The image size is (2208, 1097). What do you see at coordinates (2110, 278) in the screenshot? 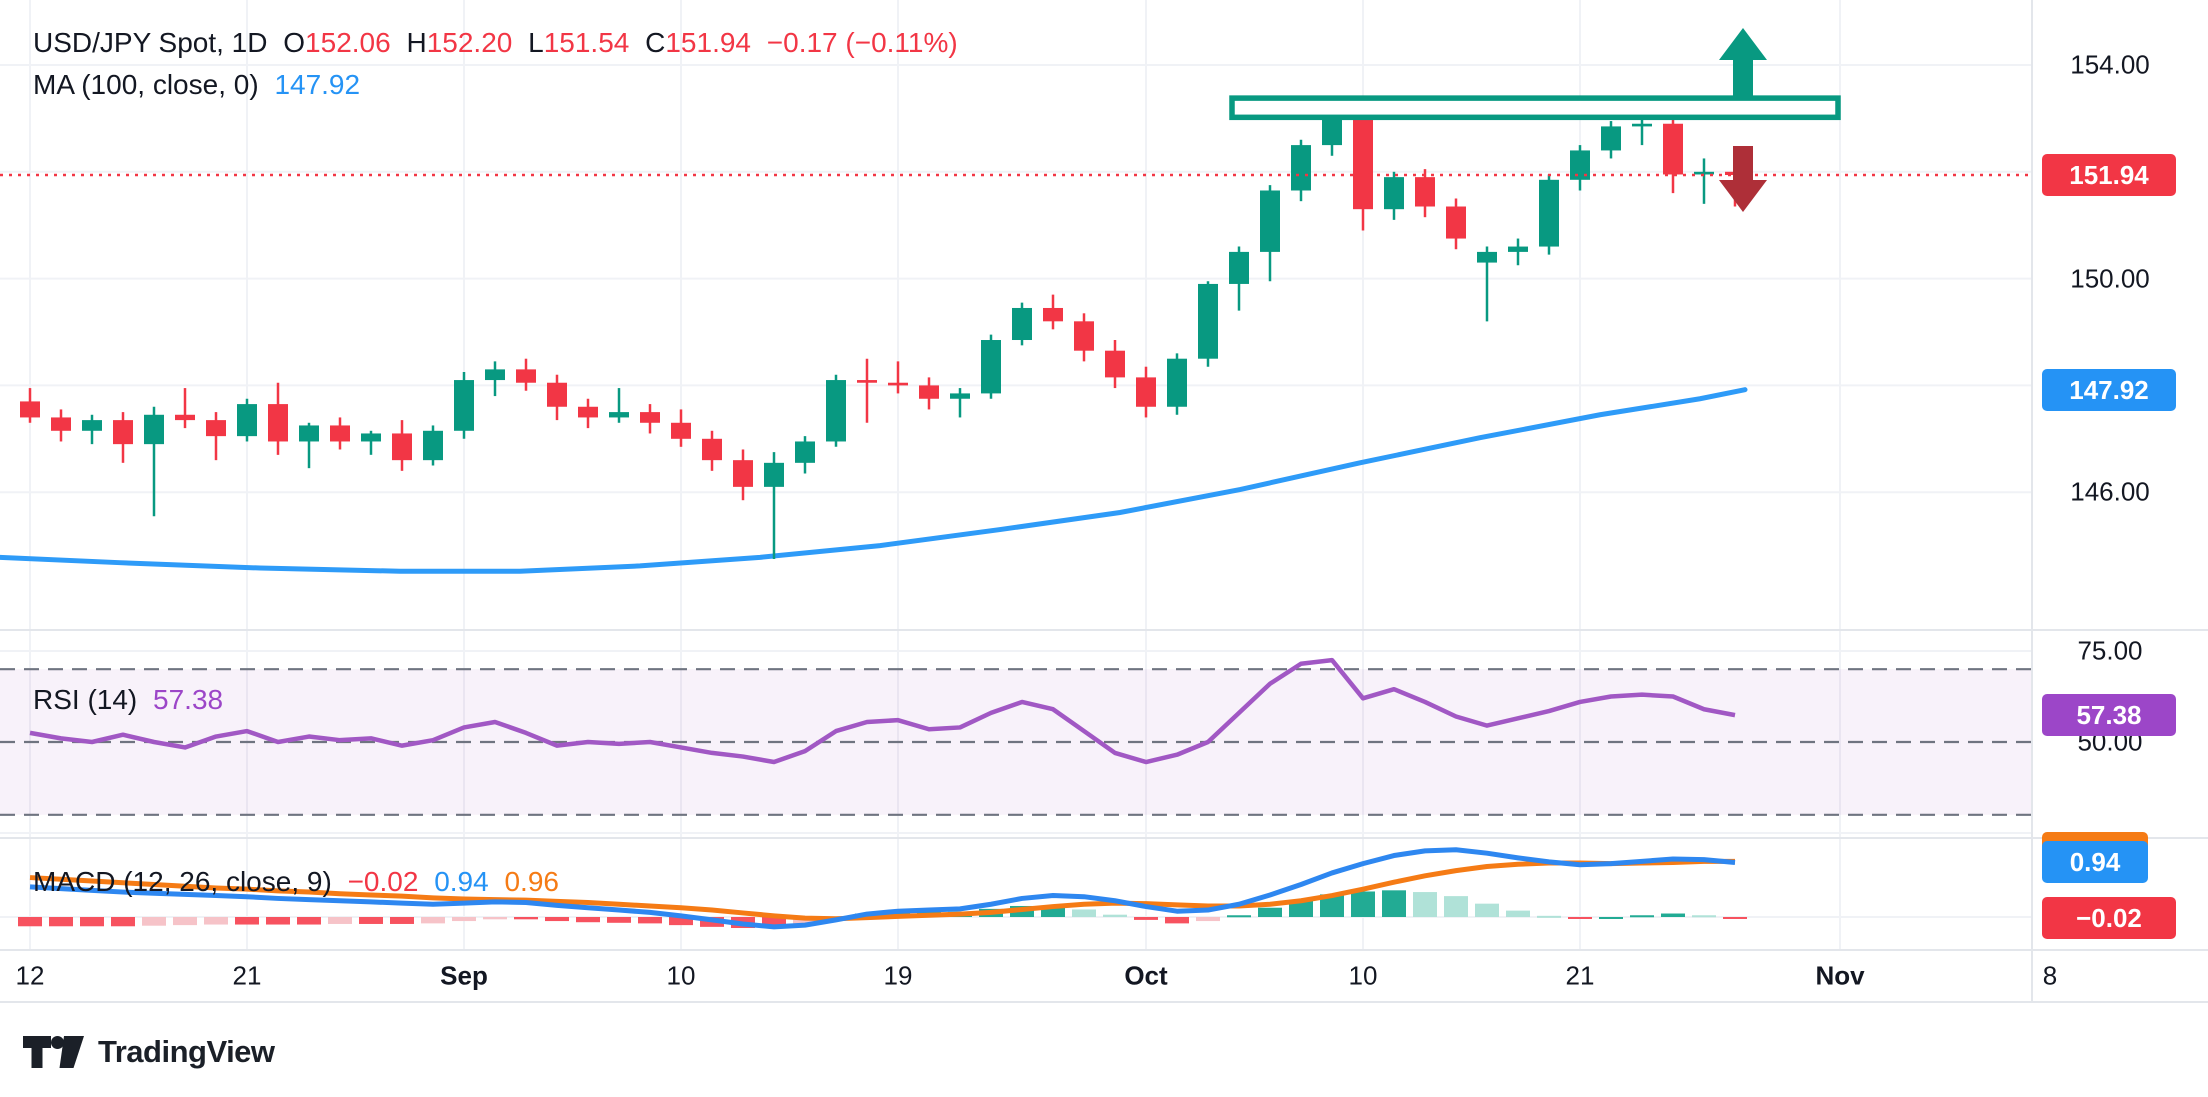
I see `price-axis-label: 150.00` at bounding box center [2110, 278].